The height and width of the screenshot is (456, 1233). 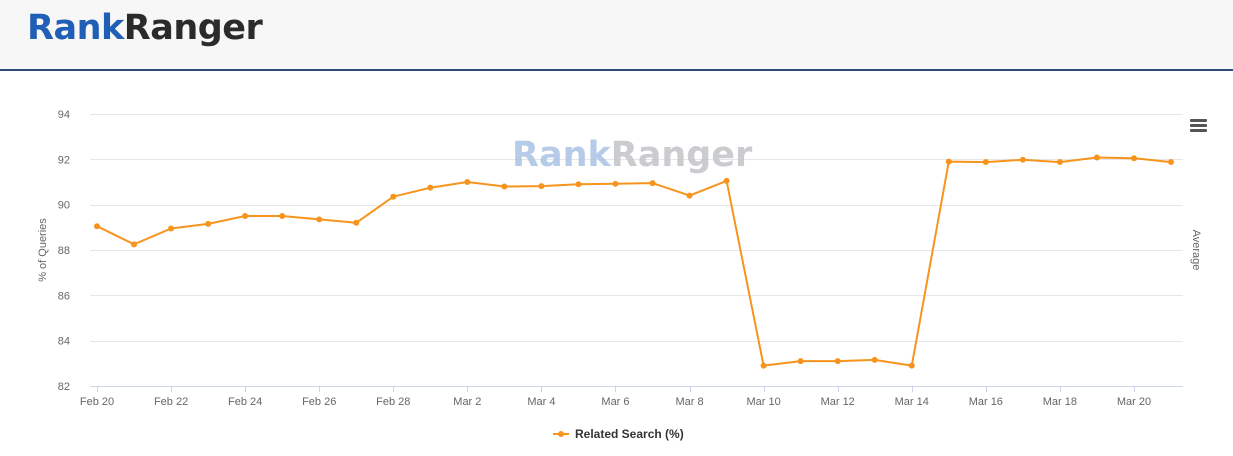 I want to click on logo-ranger-text: Ranger, so click(x=193, y=28).